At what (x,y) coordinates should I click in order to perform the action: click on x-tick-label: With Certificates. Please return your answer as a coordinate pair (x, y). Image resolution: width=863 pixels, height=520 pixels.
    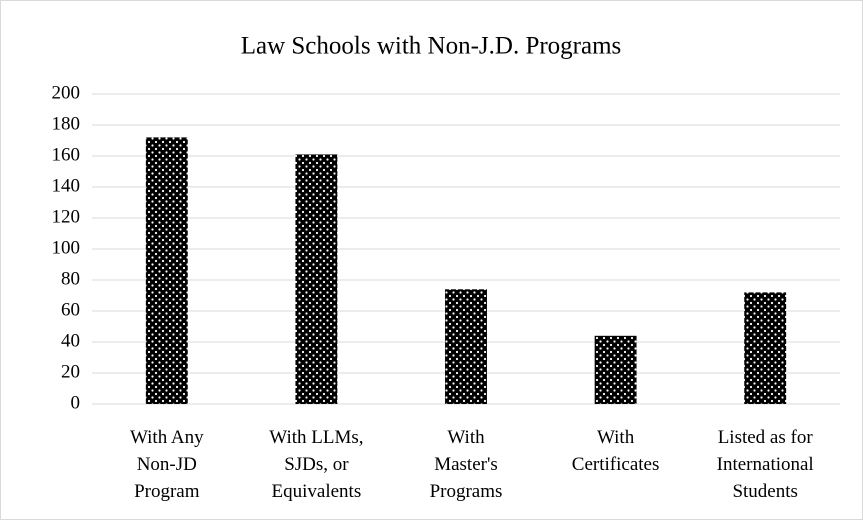
    Looking at the image, I should click on (615, 451).